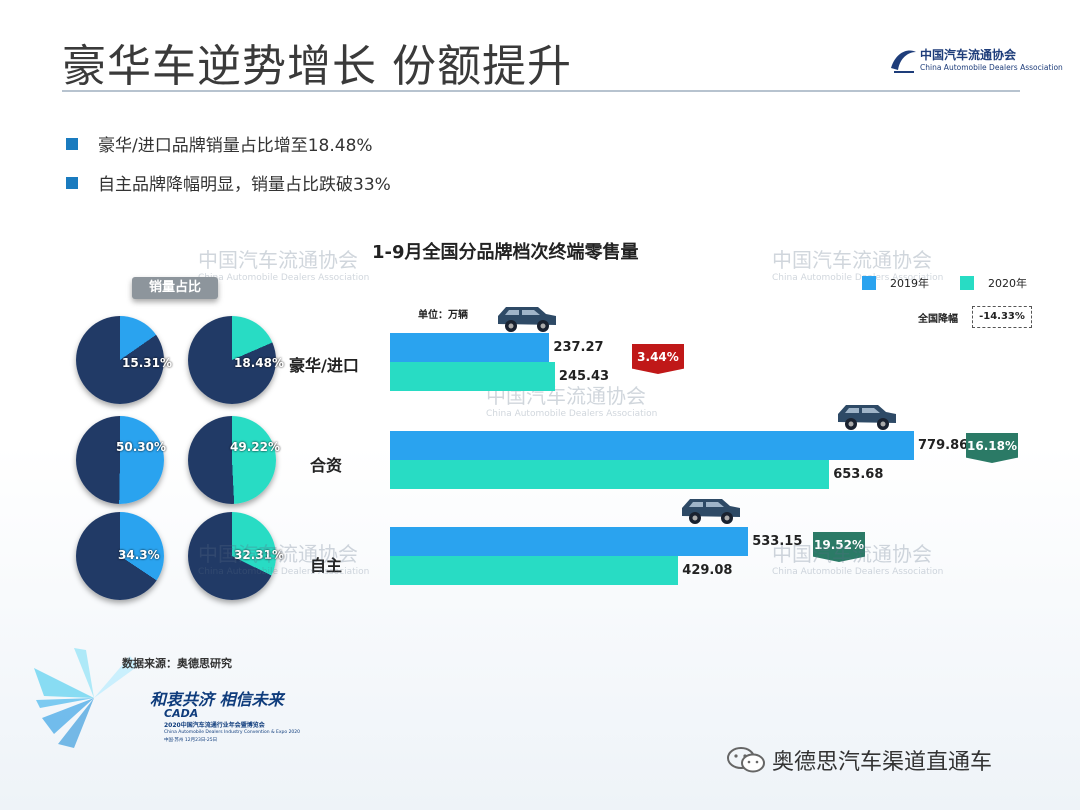 The width and height of the screenshot is (1080, 810). I want to click on wechat-account: 奥德思汽车渠道直通车, so click(859, 760).